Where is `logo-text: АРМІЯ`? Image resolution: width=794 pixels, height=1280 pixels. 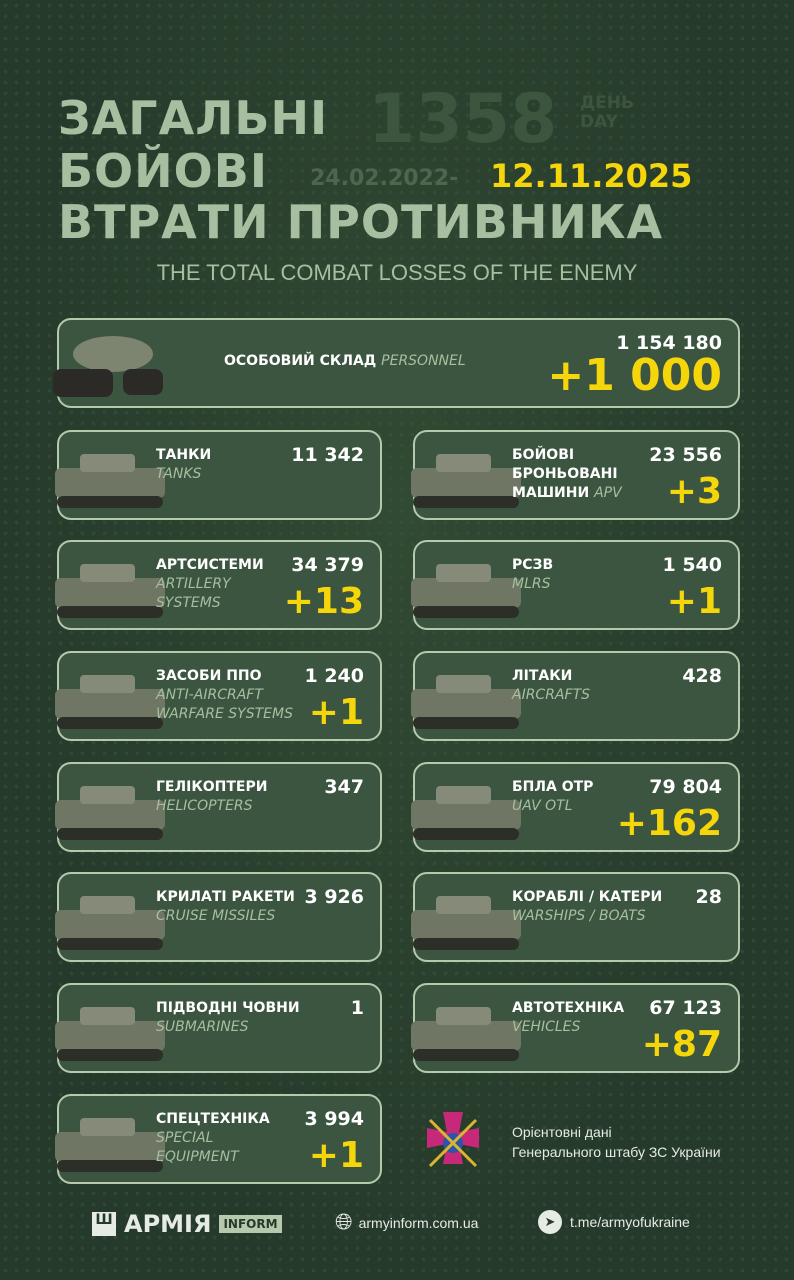
logo-text: АРМІЯ is located at coordinates (168, 1224).